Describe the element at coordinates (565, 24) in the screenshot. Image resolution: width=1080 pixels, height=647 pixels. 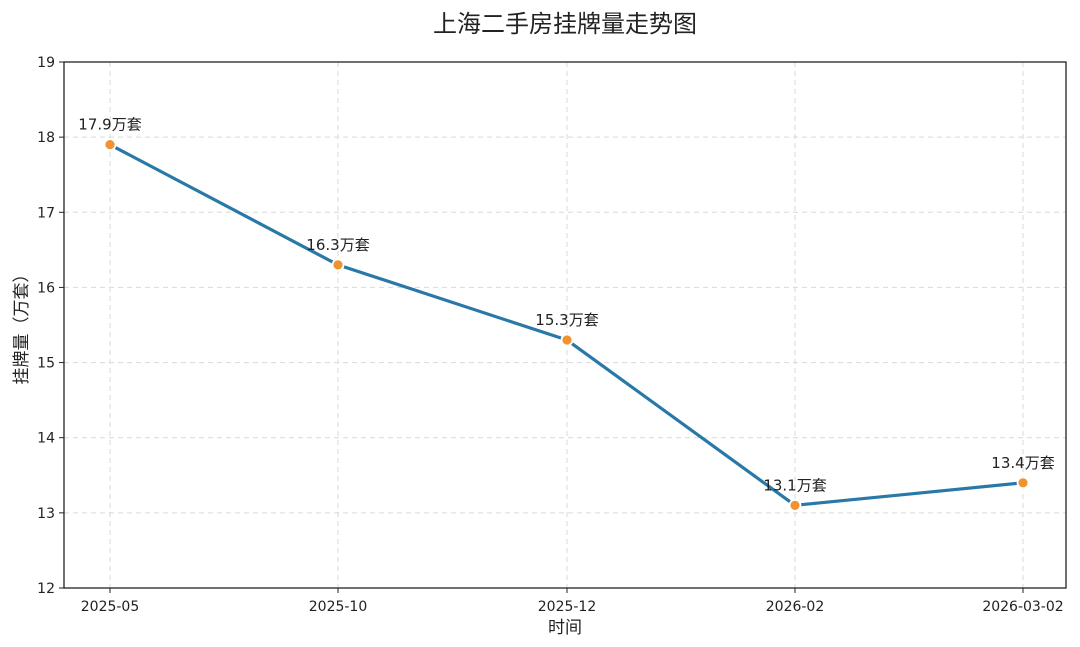
I see `chart-title: 上海二手房挂牌量走势图` at that location.